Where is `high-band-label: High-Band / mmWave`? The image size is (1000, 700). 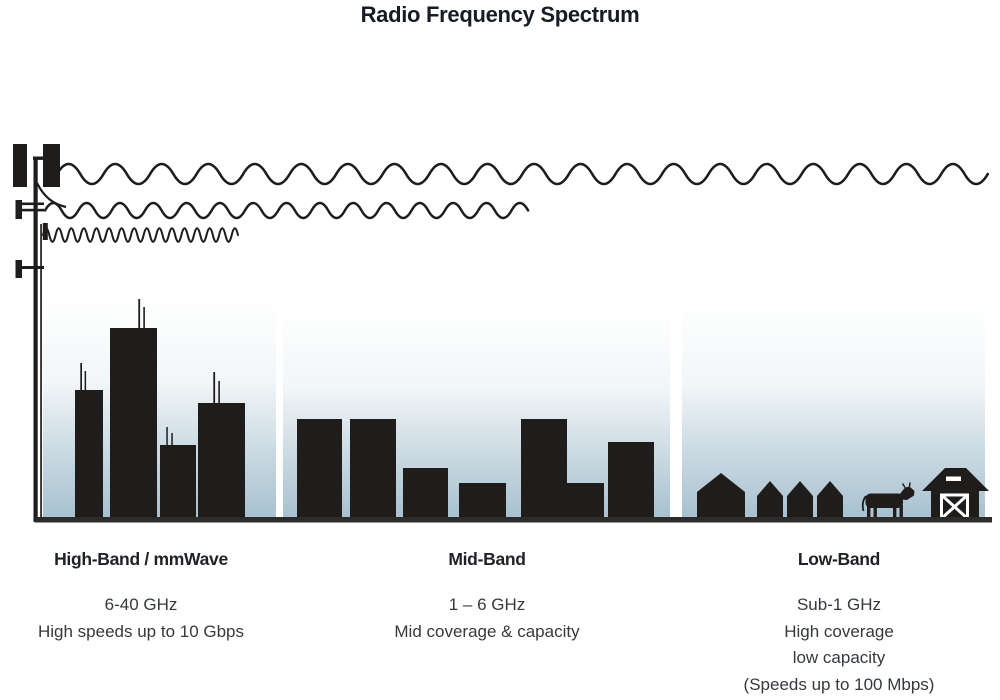 high-band-label: High-Band / mmWave is located at coordinates (141, 559).